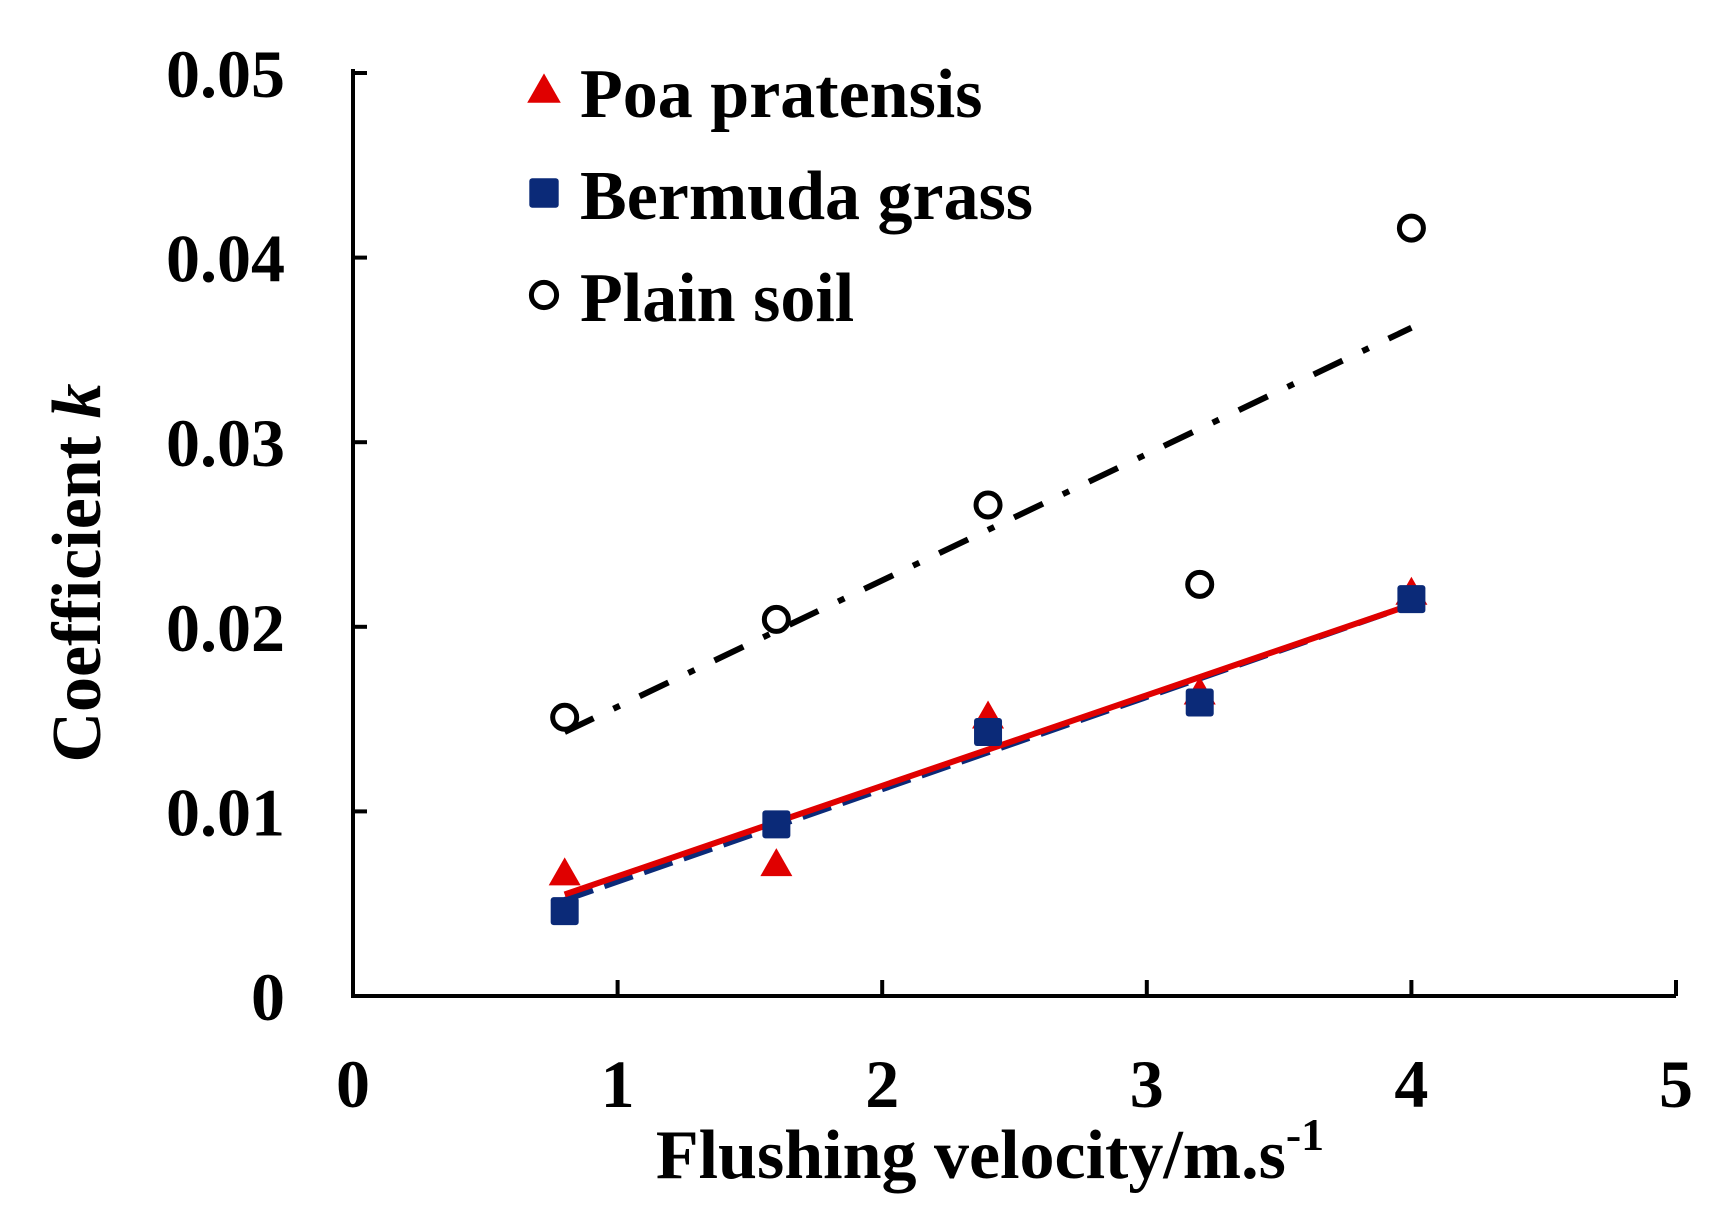 This screenshot has width=1726, height=1215. Describe the element at coordinates (353, 1084) in the screenshot. I see `x-tick-label: 0` at that location.